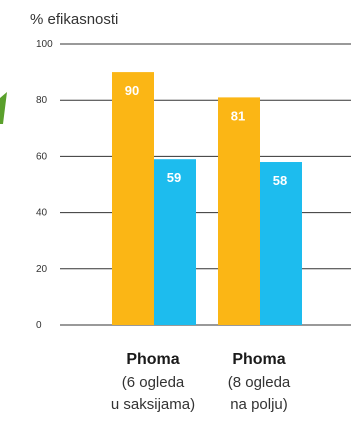  Describe the element at coordinates (3, 108) in the screenshot. I see `green-accent-shape` at that location.